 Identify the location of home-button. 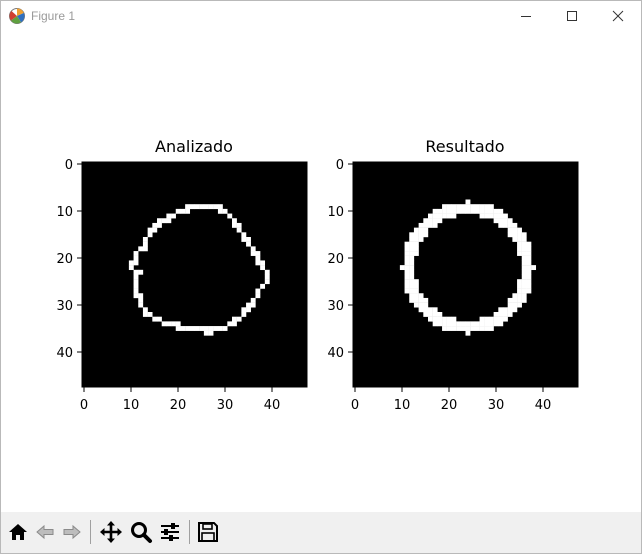
(18, 532).